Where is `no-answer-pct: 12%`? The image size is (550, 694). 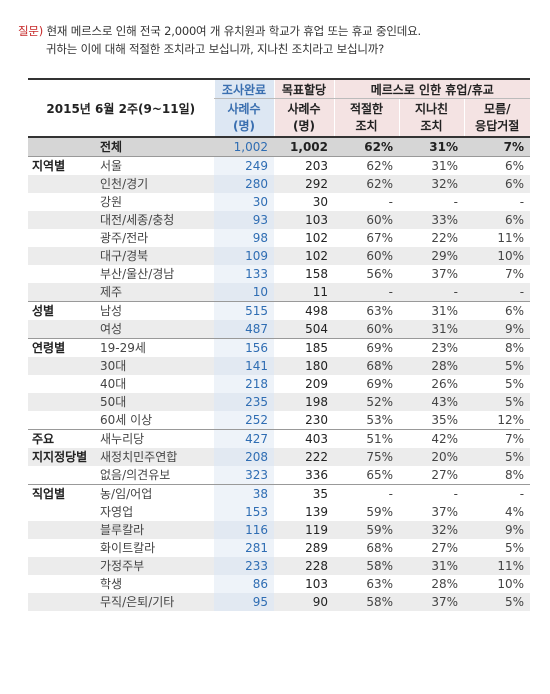 no-answer-pct: 12% is located at coordinates (511, 420).